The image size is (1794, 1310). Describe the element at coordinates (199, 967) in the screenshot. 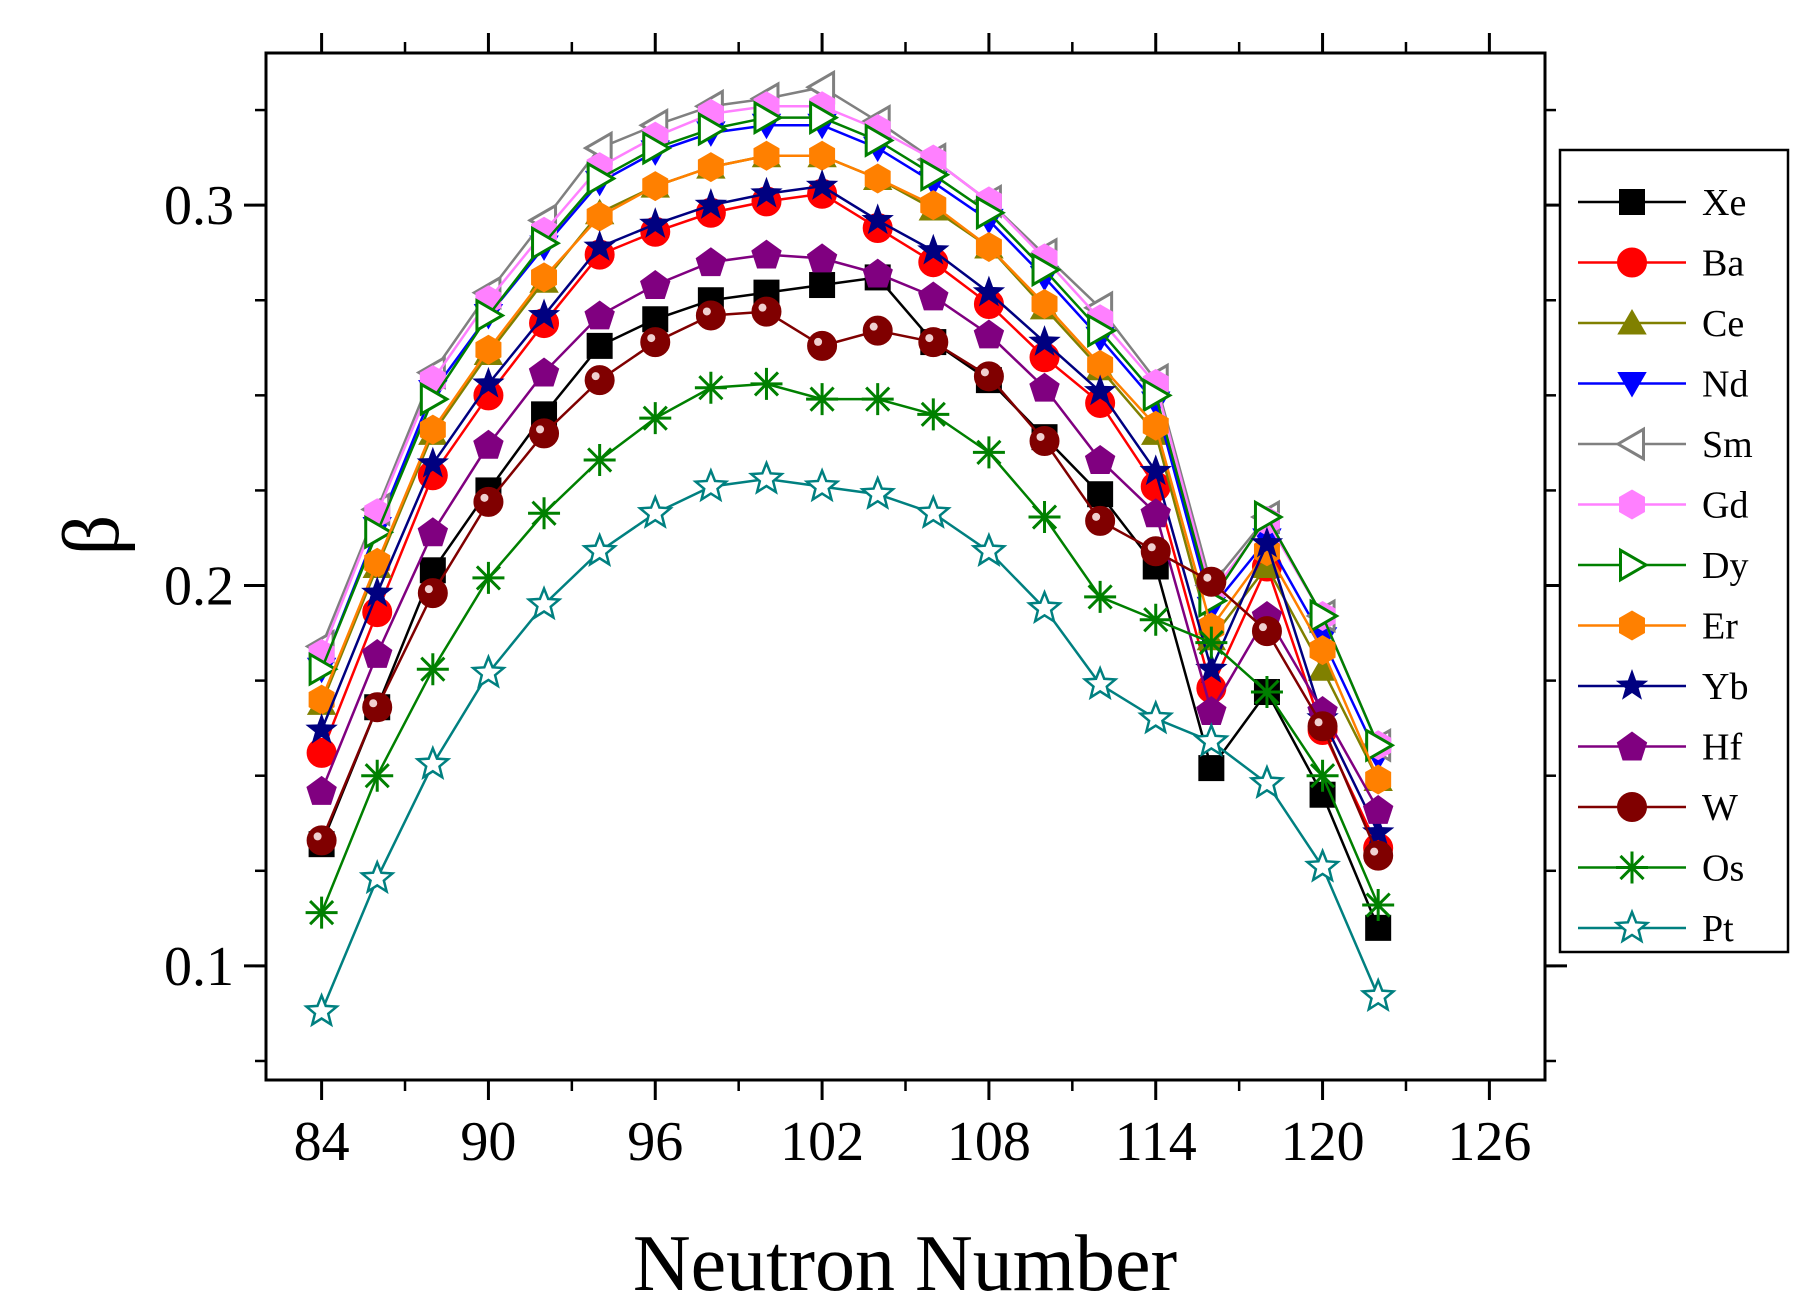

I see `y-tick-label: 0.1` at that location.